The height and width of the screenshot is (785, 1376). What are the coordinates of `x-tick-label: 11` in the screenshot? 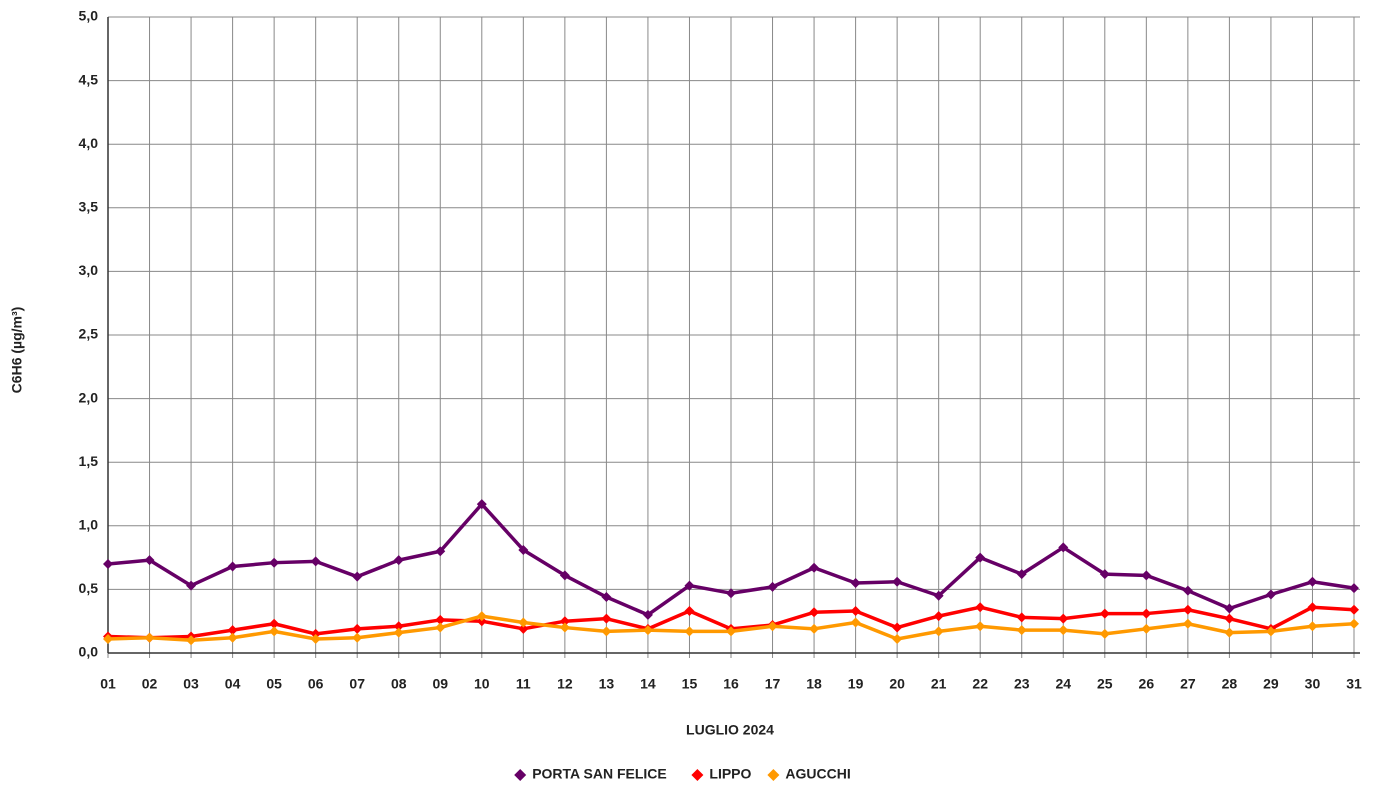 It's located at (523, 684).